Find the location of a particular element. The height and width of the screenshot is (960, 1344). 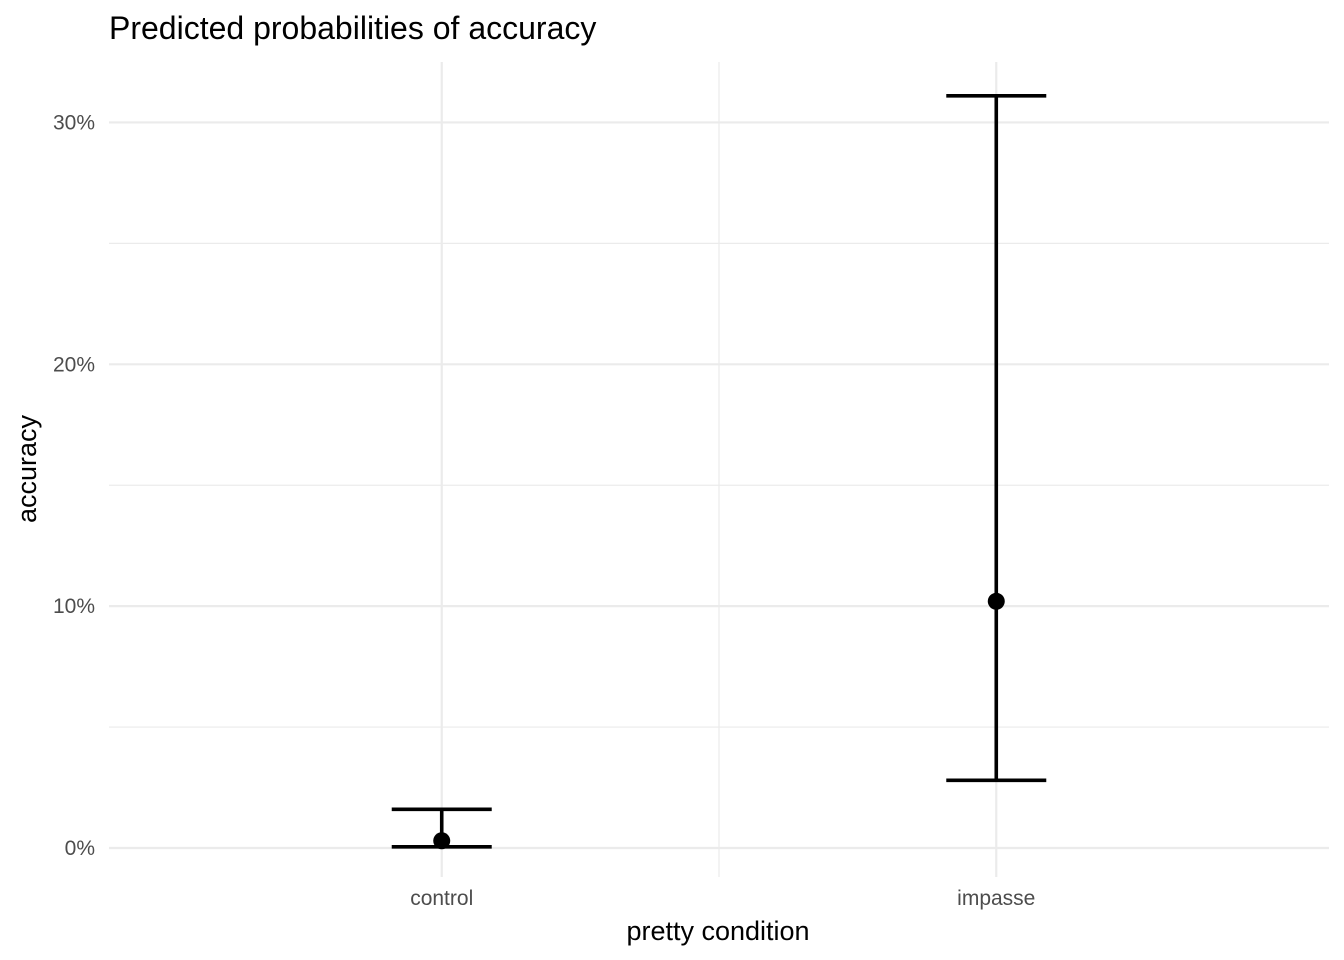

y-tick-label: 10% is located at coordinates (74, 606).